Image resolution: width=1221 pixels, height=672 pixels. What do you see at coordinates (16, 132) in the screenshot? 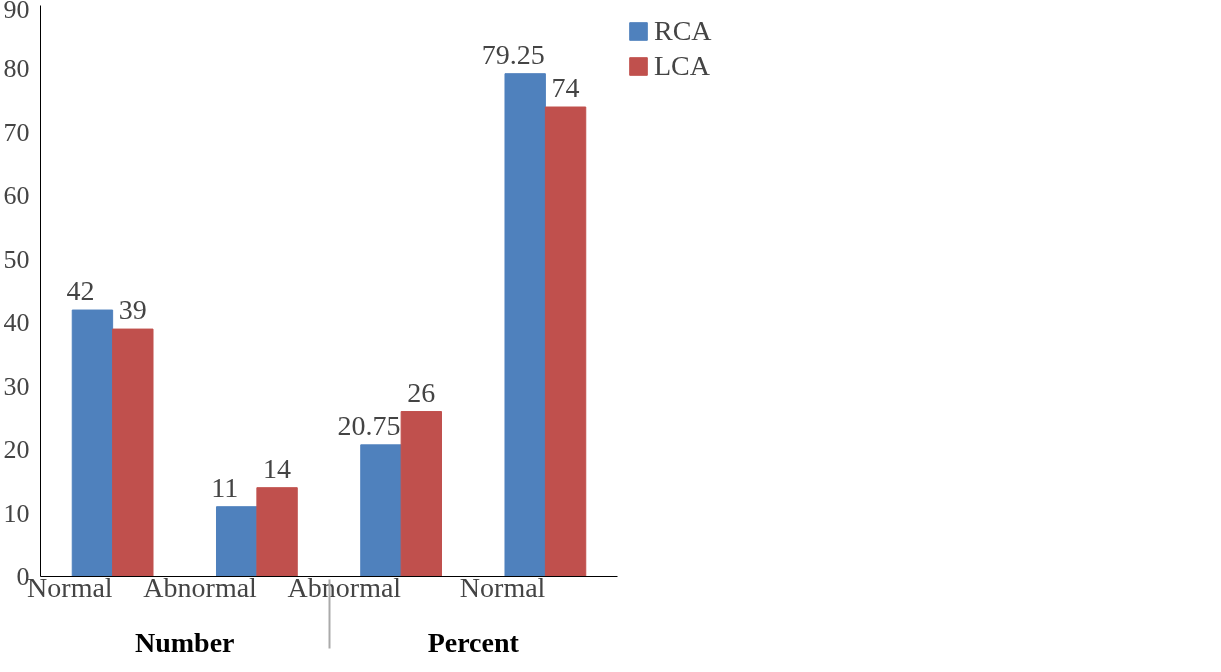
I see `y-tick-label: 70` at bounding box center [16, 132].